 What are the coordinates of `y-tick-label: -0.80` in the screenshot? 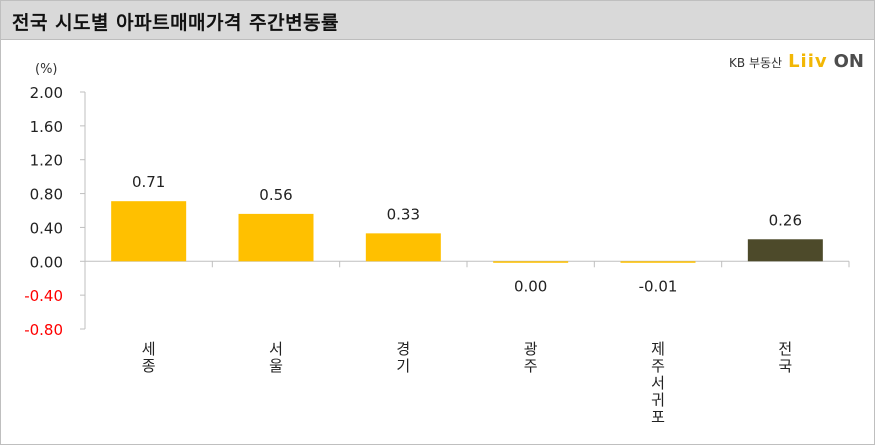 It's located at (43, 330).